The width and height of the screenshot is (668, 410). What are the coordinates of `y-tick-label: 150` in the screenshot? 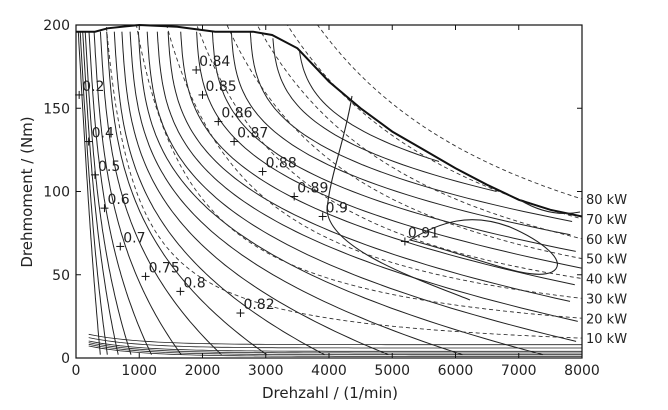 It's located at (56, 109).